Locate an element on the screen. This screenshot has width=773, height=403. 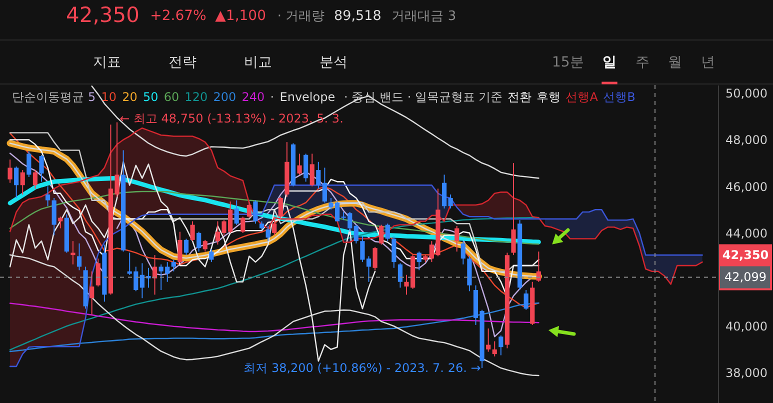
text: 15분 is located at coordinates (568, 62).